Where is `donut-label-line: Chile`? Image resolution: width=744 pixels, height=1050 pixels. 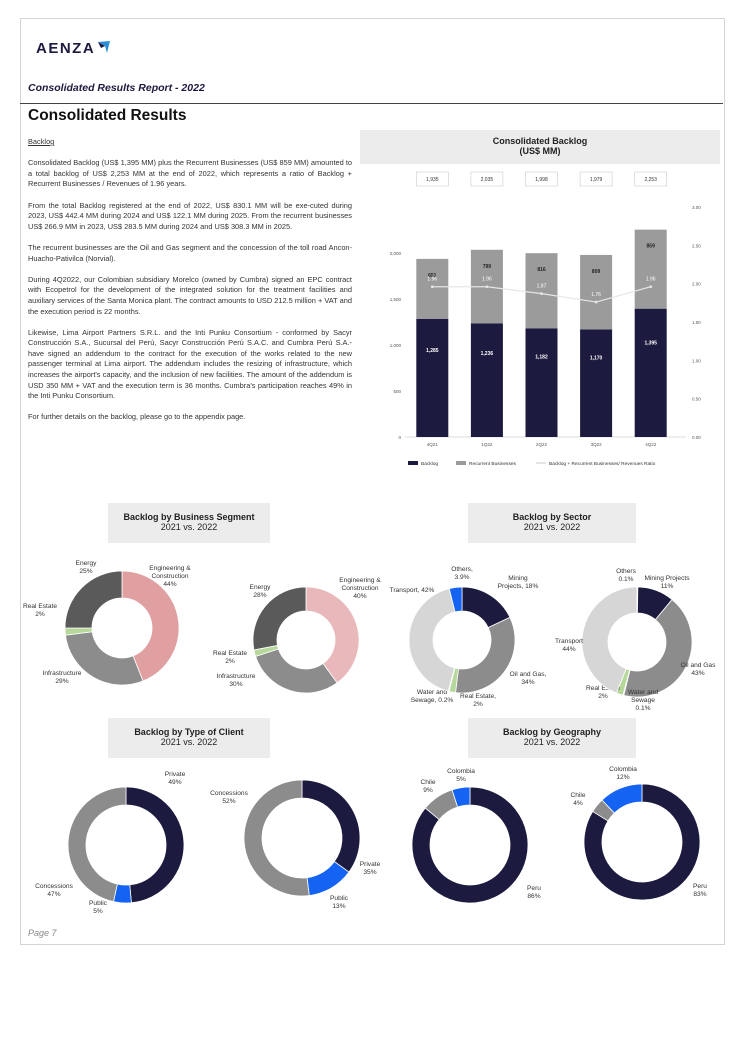
donut-label-line: Chile is located at coordinates (427, 782).